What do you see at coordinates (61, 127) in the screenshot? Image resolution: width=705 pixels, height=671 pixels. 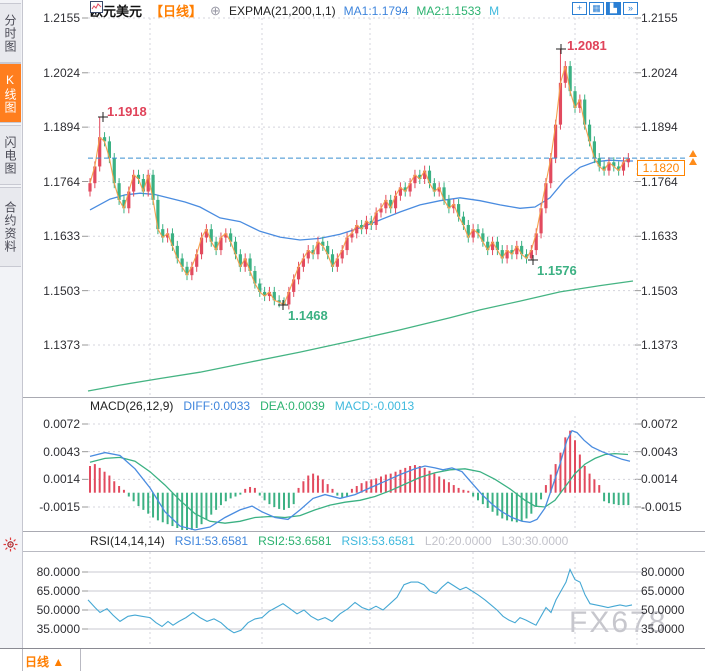 I see `main-y-tick-left: 1.1894` at bounding box center [61, 127].